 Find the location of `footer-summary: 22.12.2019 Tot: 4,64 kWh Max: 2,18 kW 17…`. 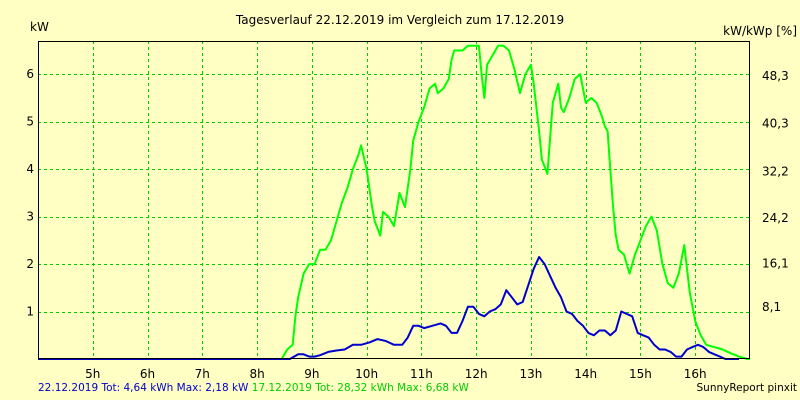

footer-summary: 22.12.2019 Tot: 4,64 kWh Max: 2,18 kW 17… is located at coordinates (253, 388).